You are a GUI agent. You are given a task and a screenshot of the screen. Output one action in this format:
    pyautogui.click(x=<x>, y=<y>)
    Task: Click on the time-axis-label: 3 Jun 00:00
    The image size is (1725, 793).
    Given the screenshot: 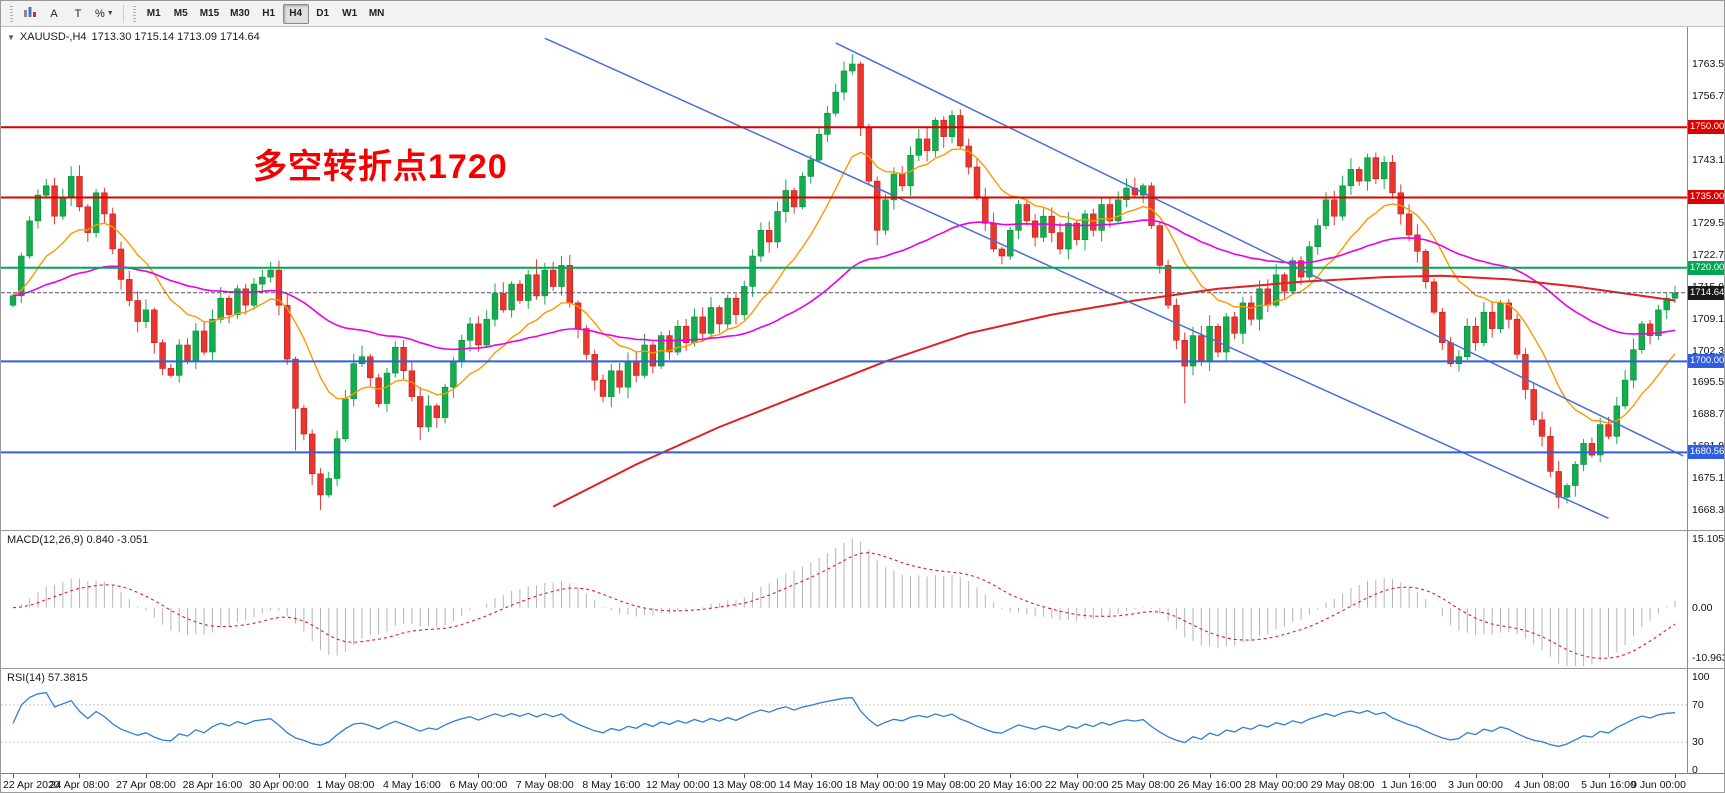 What is the action you would take?
    pyautogui.click(x=1475, y=785)
    